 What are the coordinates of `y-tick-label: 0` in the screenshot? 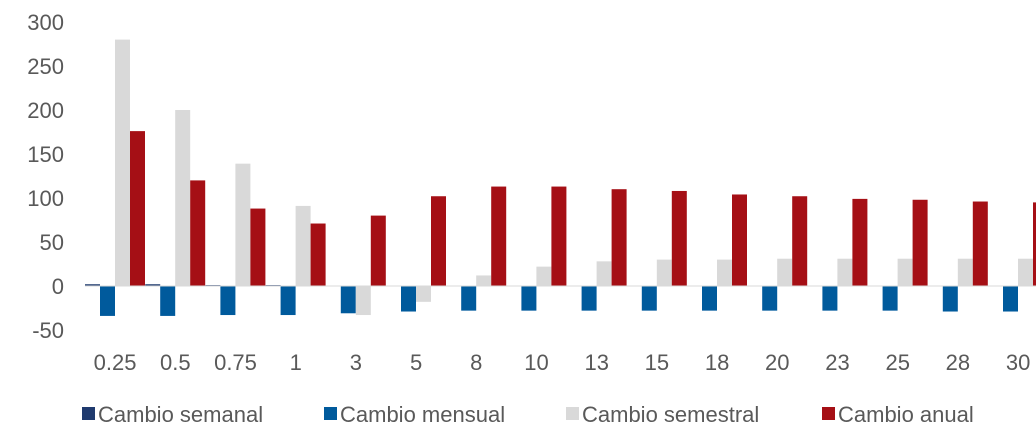 It's located at (58, 286).